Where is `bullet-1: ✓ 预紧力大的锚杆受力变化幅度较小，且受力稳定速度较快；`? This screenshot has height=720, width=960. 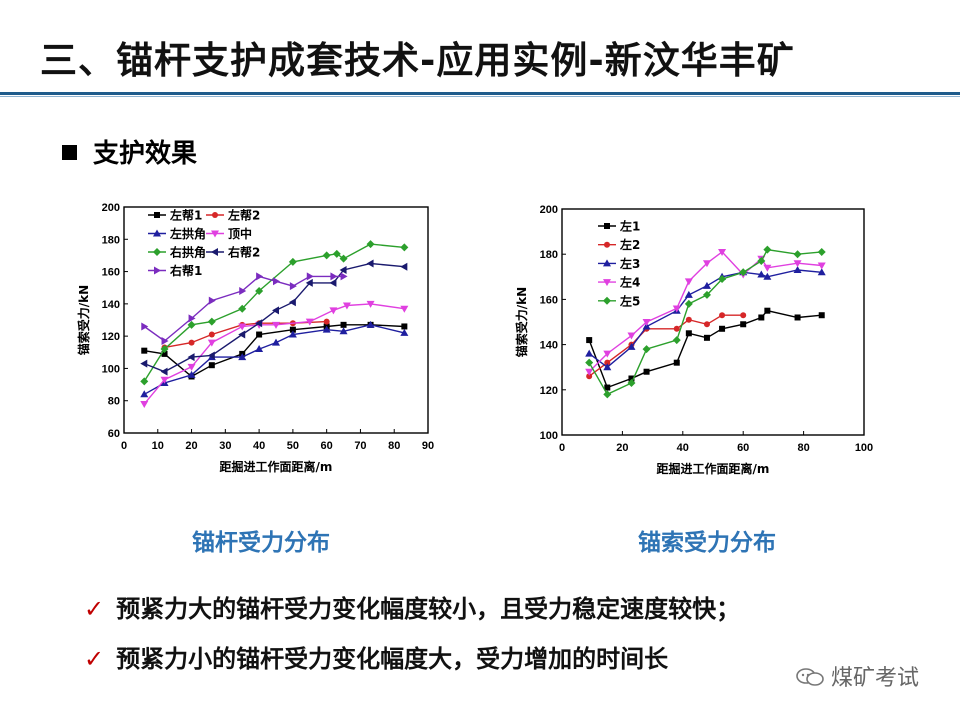 bullet-1: ✓ 预紧力大的锚杆受力变化幅度较小，且受力稳定速度较快； is located at coordinates (412, 606).